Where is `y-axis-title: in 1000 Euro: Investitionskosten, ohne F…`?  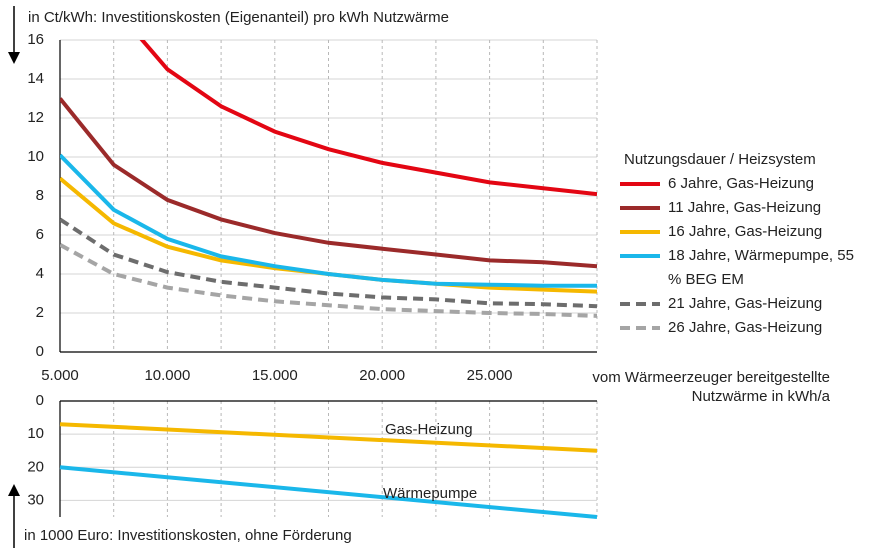
y-axis-title: in 1000 Euro: Investitionskosten, ohne F… is located at coordinates (188, 535).